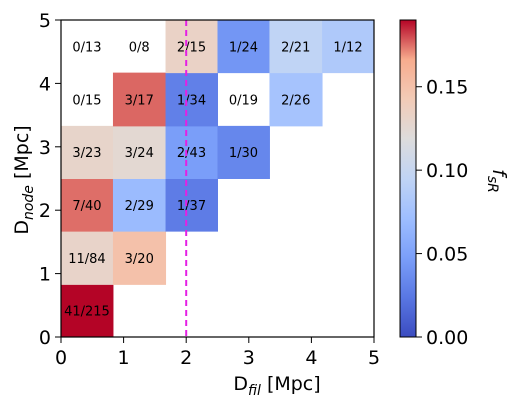  I want to click on cell-count-label: 1/34, so click(191, 100).